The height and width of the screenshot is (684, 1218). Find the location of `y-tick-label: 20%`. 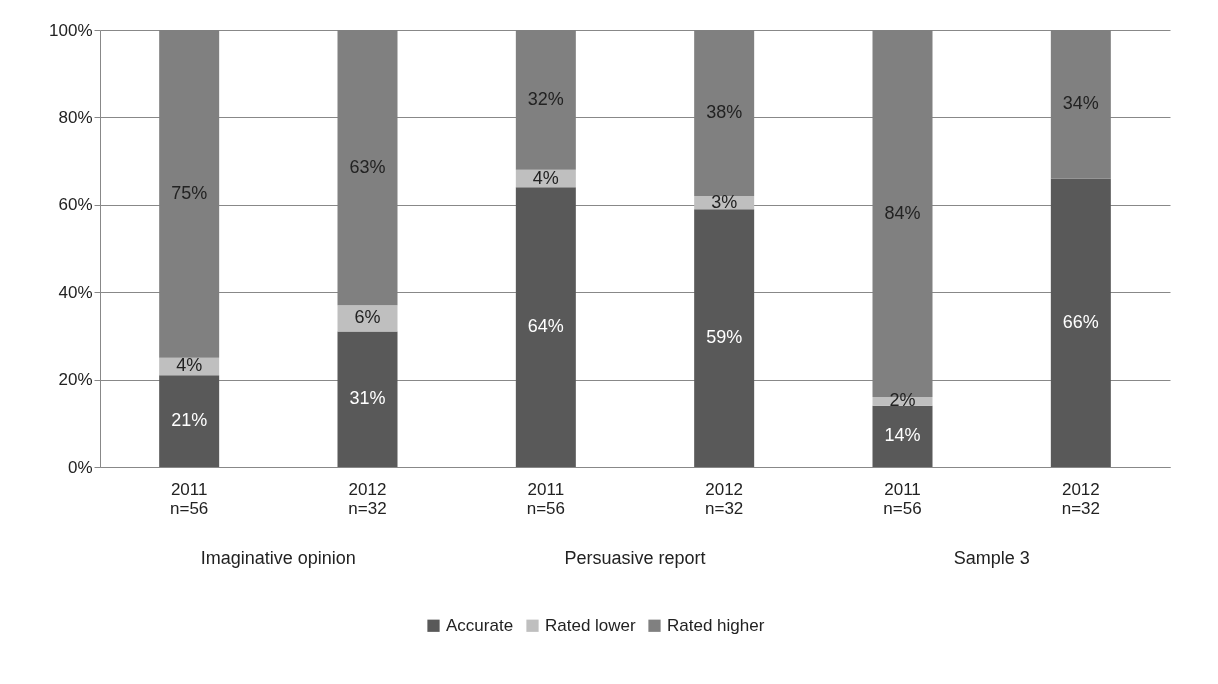

y-tick-label: 20% is located at coordinates (75, 380).